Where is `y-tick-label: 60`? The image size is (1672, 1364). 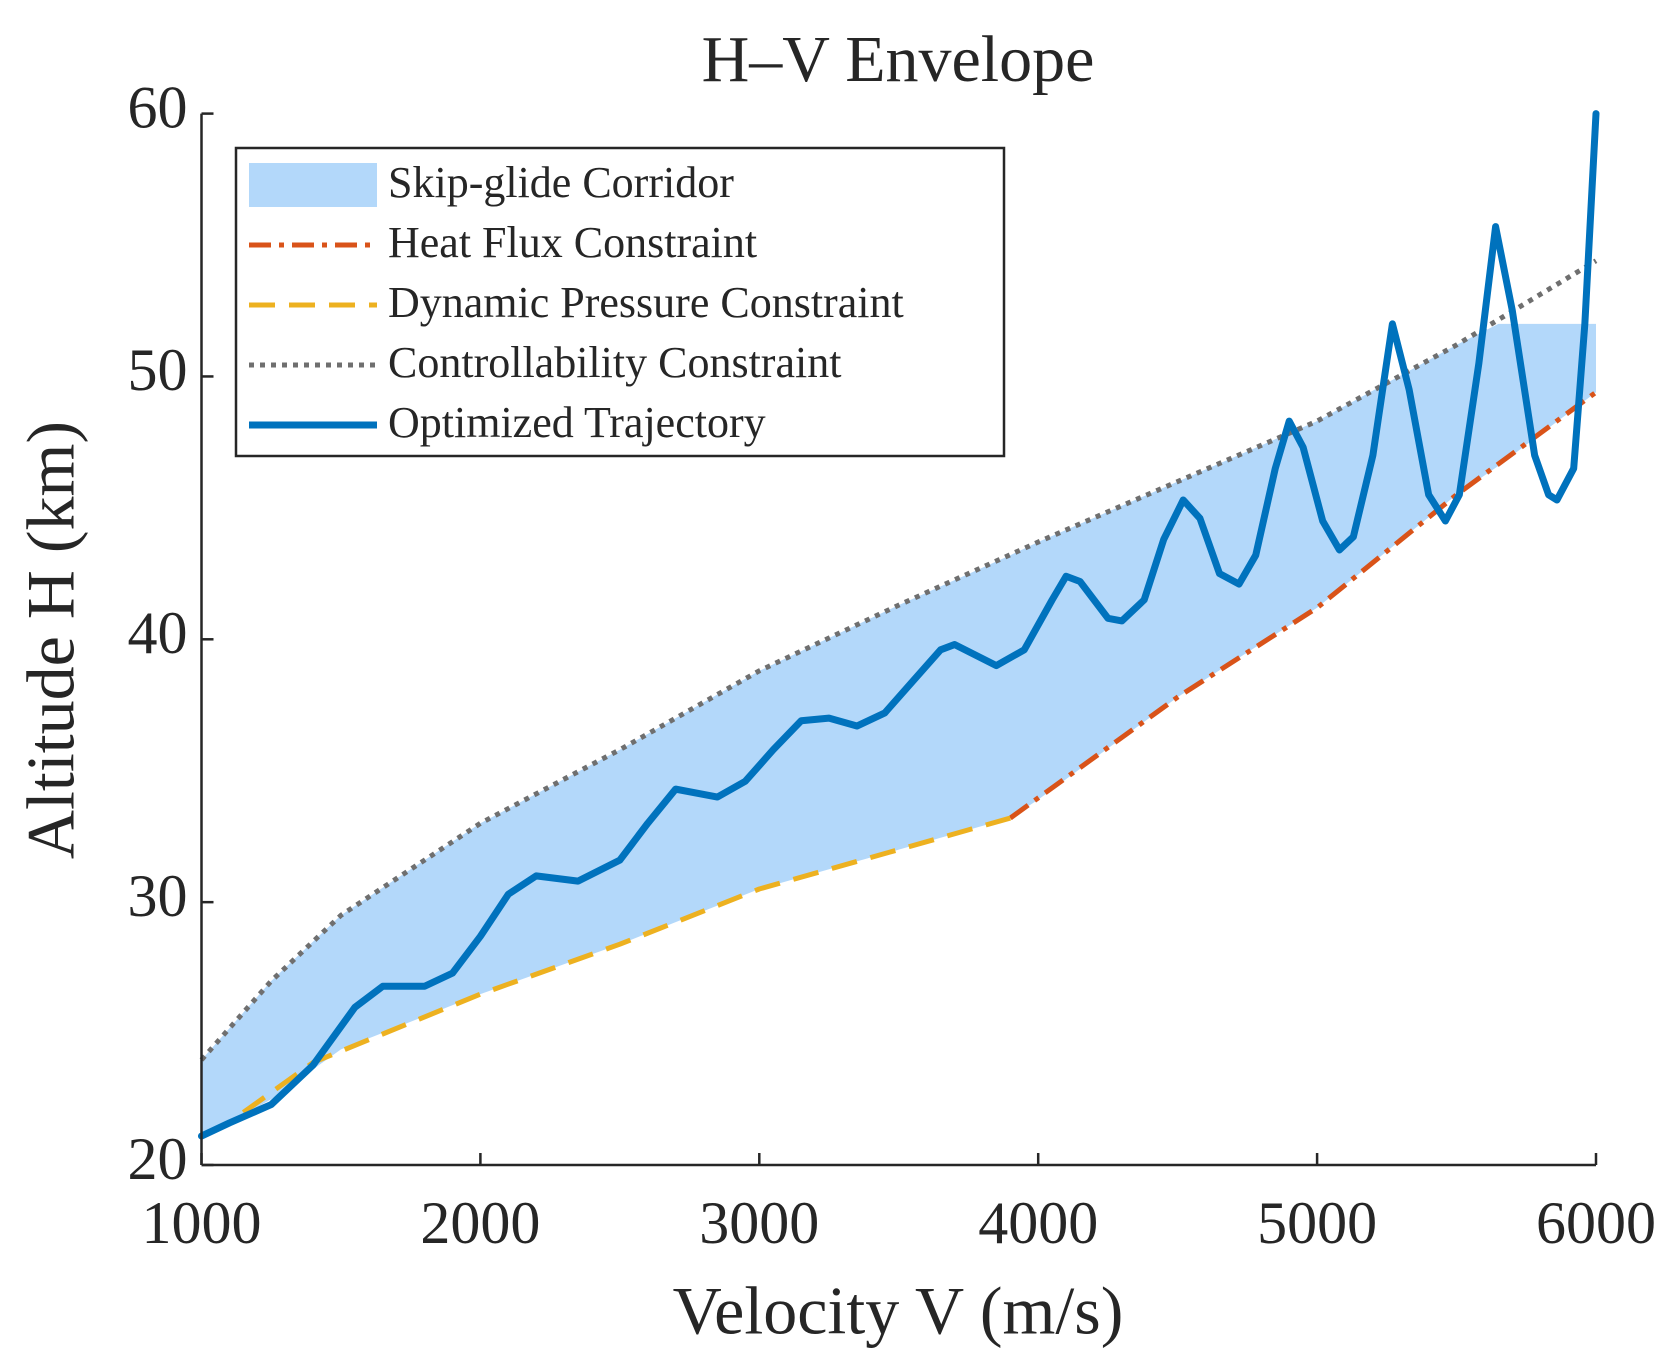 y-tick-label: 60 is located at coordinates (158, 107).